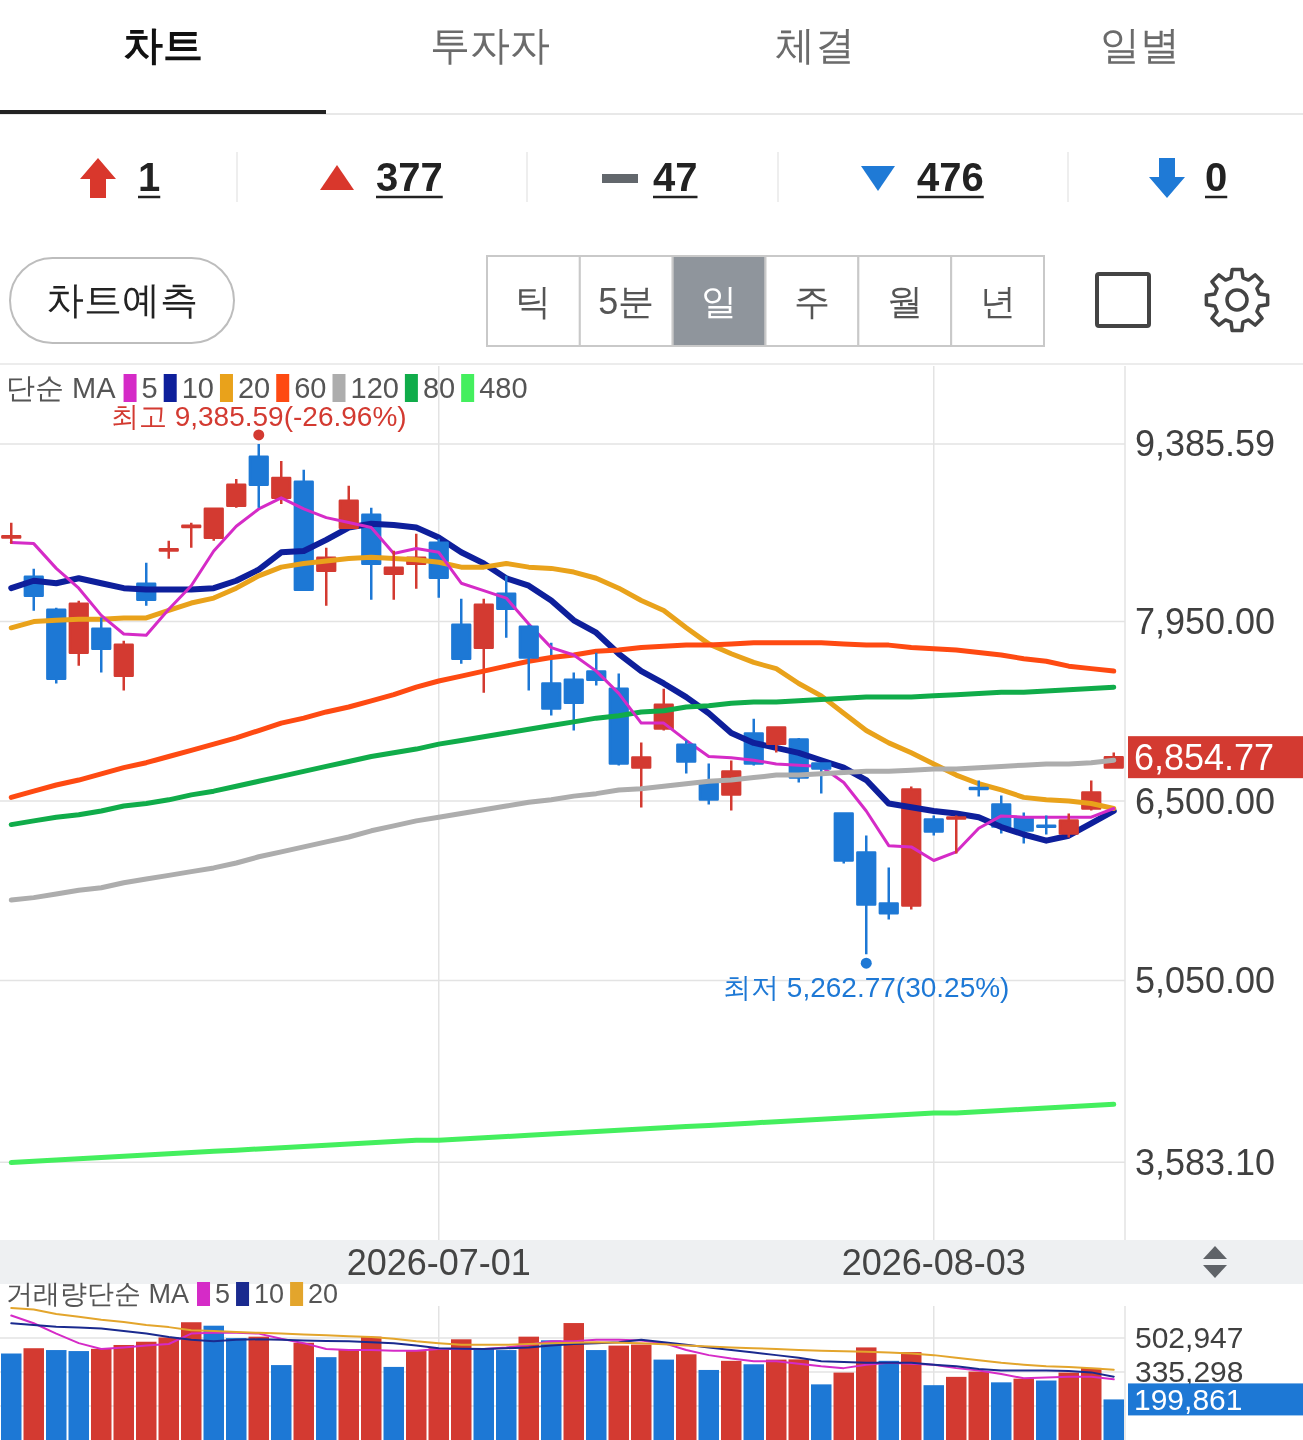 This screenshot has width=1303, height=1440. What do you see at coordinates (719, 301) in the screenshot?
I see `button: 일` at bounding box center [719, 301].